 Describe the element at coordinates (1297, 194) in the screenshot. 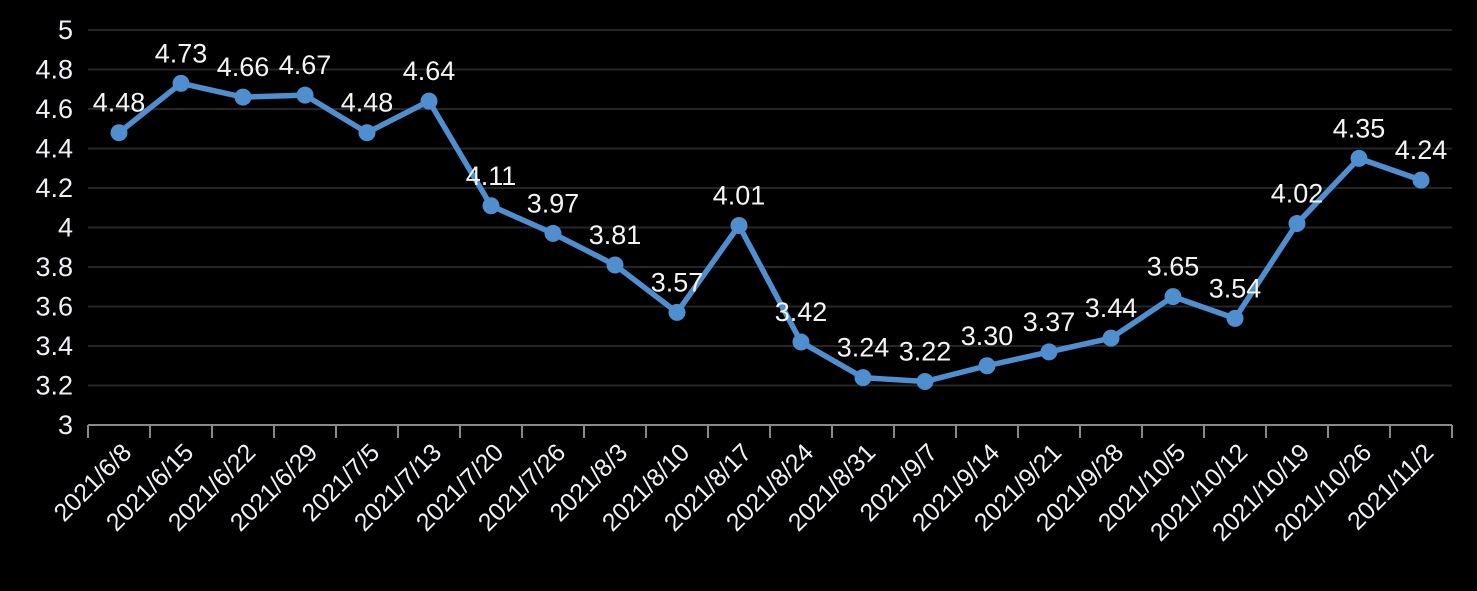

I see `data-point-label: 4.02` at that location.